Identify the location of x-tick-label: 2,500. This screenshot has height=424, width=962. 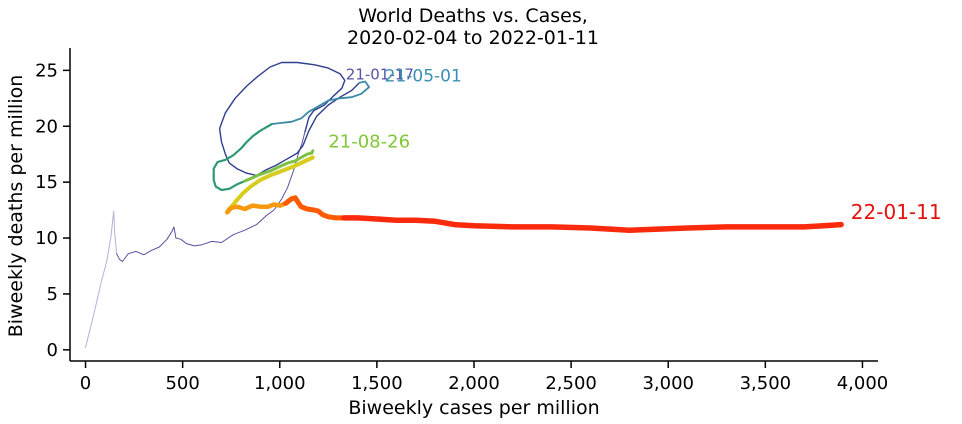
(571, 383).